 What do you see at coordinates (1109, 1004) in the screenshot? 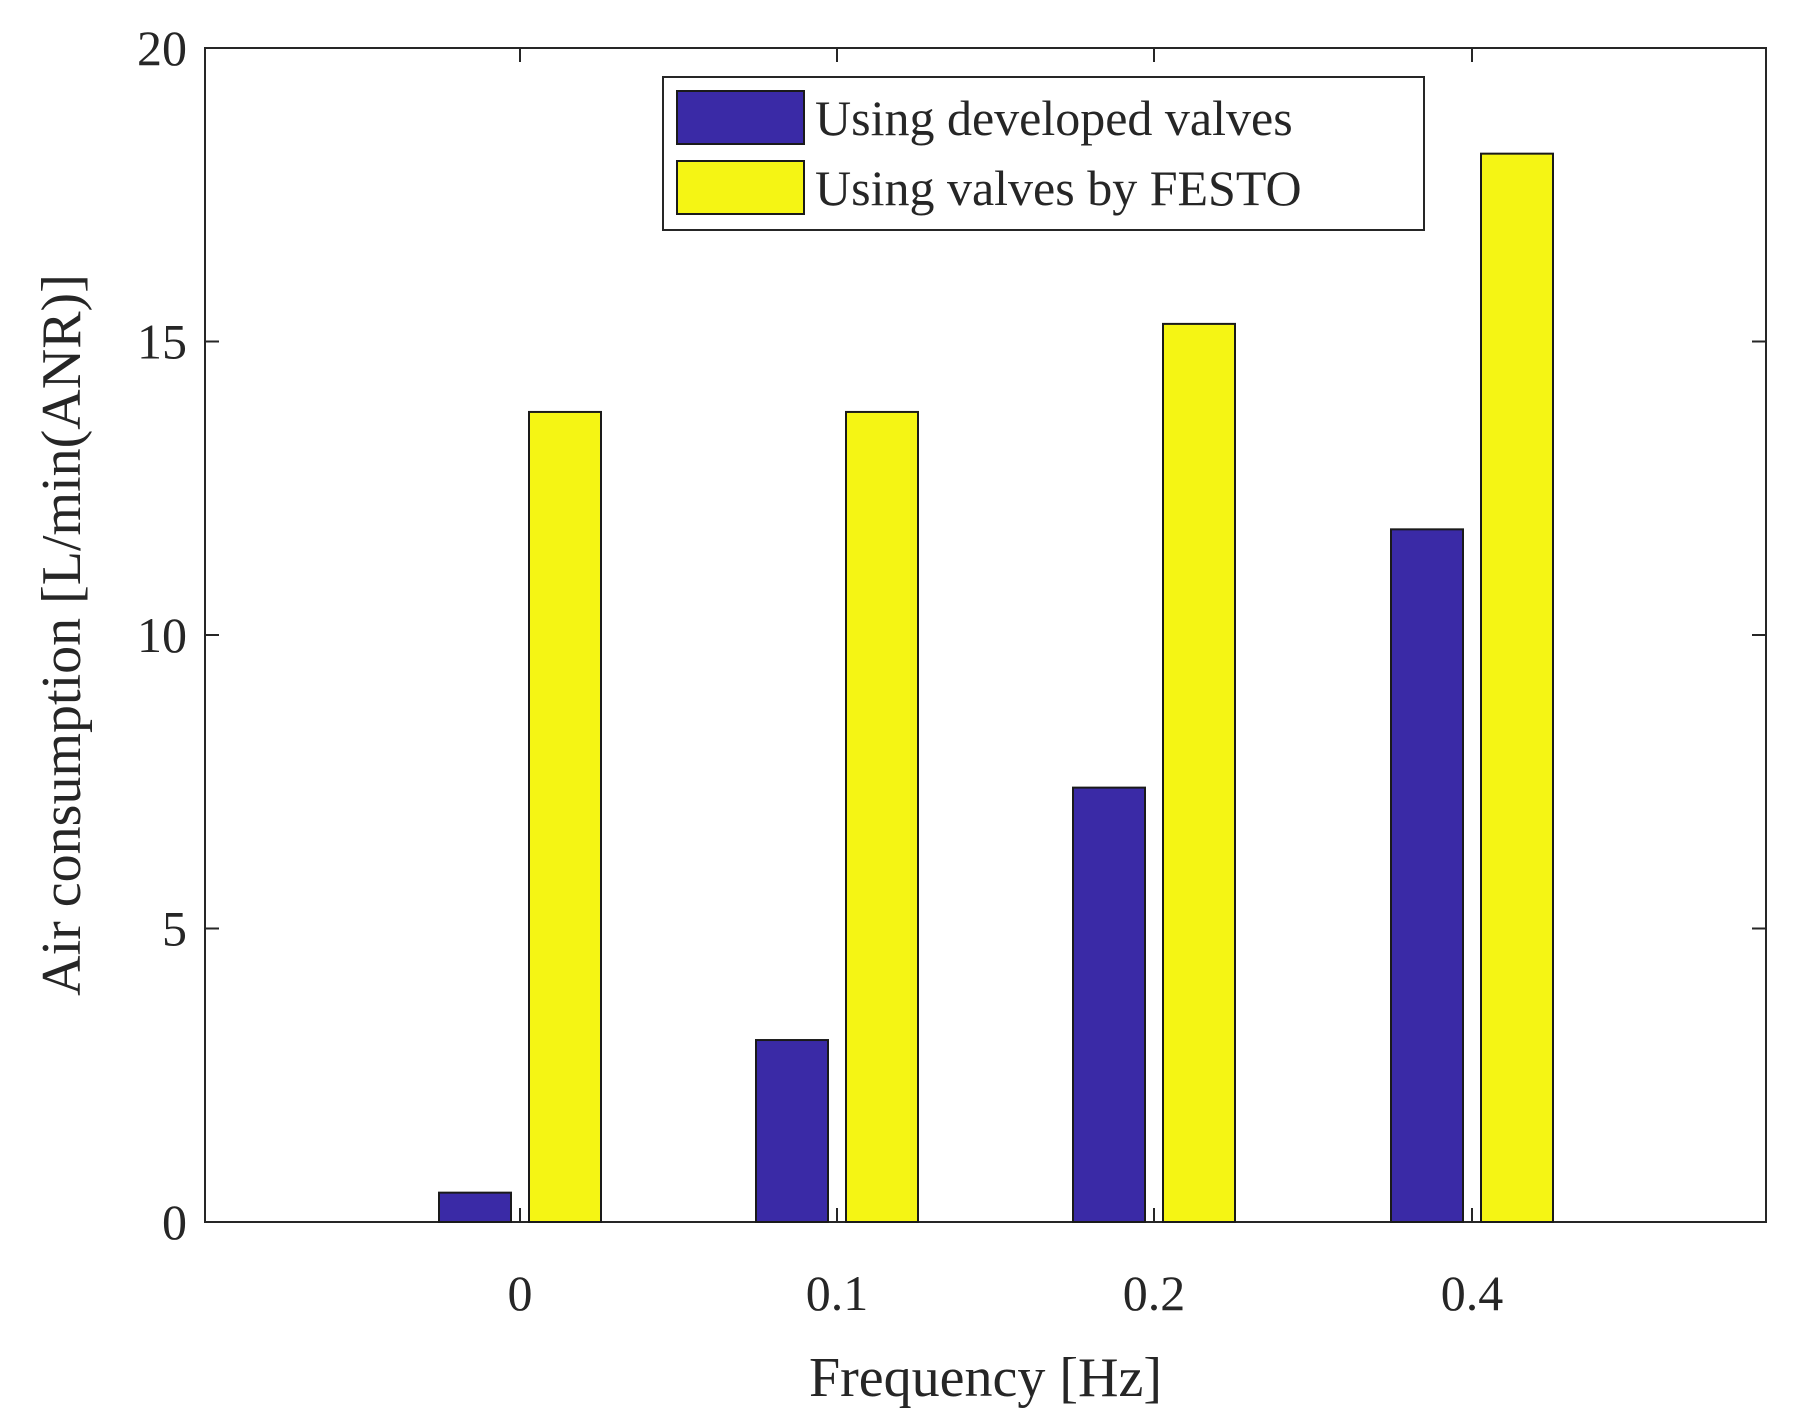
I see `bar-series1-0.2` at bounding box center [1109, 1004].